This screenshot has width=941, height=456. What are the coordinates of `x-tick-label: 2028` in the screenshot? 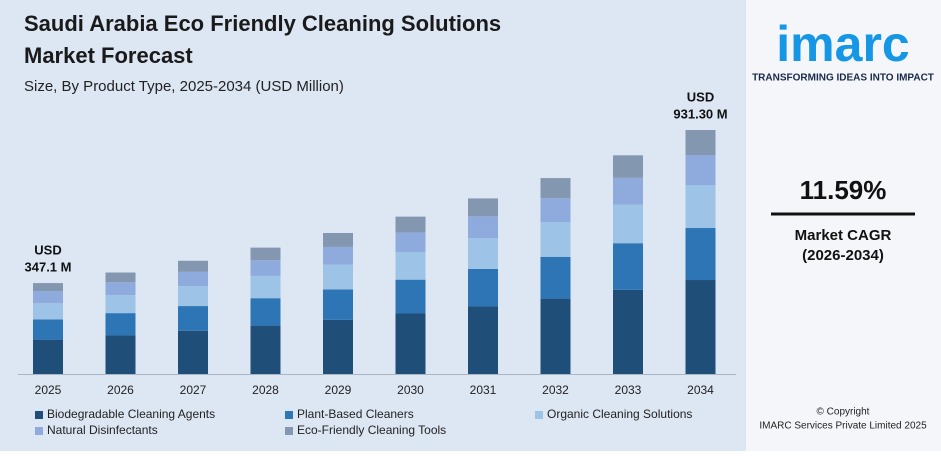 It's located at (265, 390).